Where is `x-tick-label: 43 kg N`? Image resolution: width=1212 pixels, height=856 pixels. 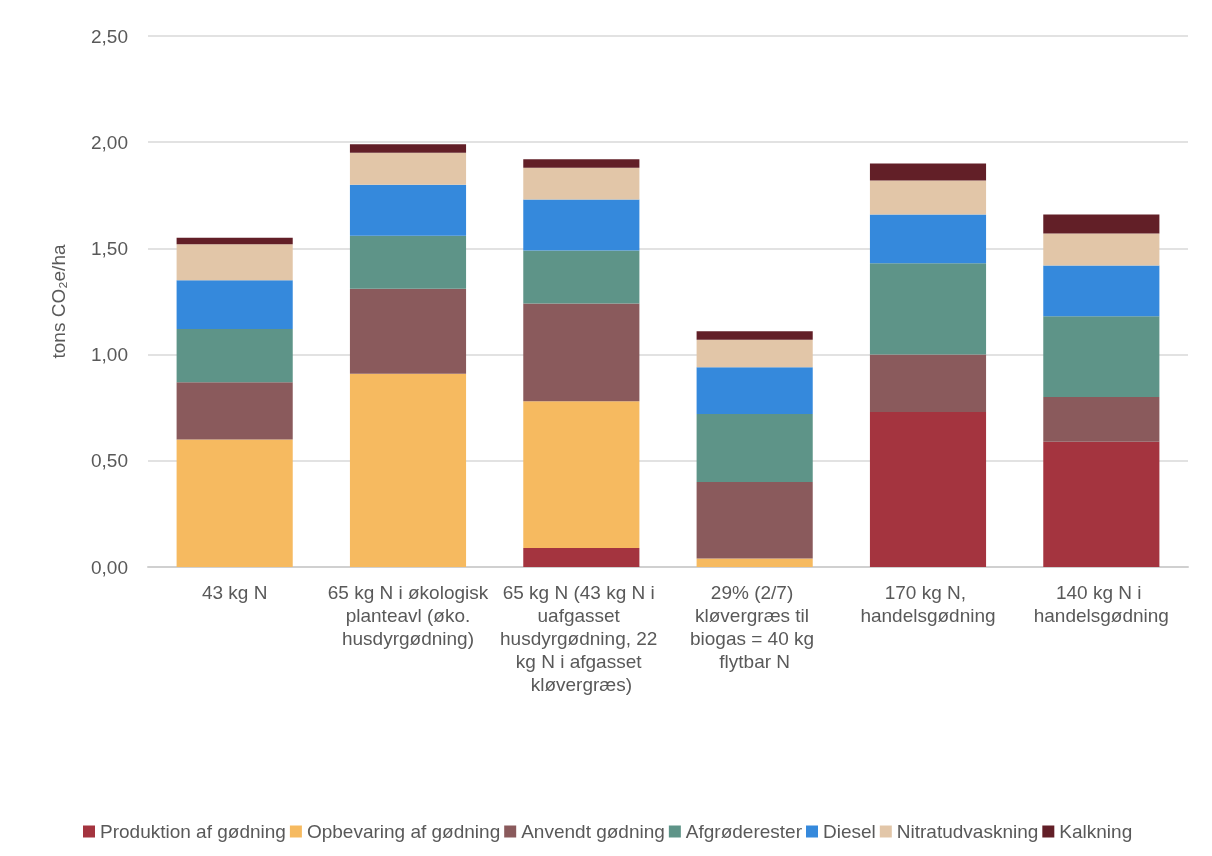
x-tick-label: 43 kg N is located at coordinates (234, 592).